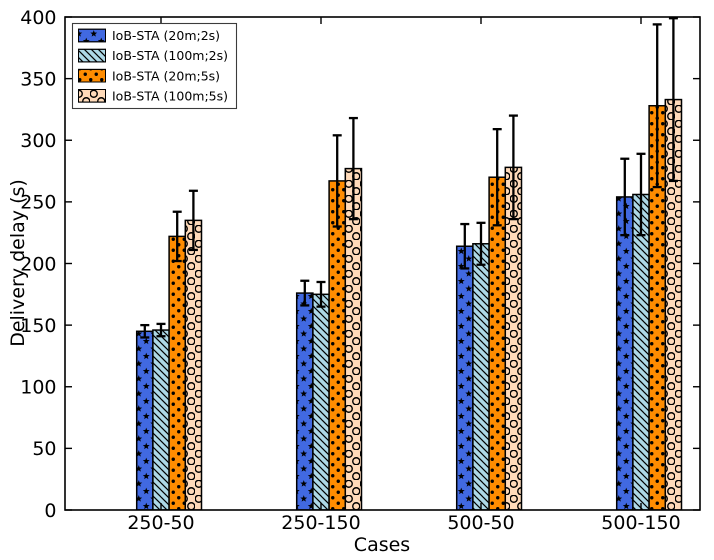 The width and height of the screenshot is (714, 560). I want to click on x-tick-label: 500-150, so click(640, 523).